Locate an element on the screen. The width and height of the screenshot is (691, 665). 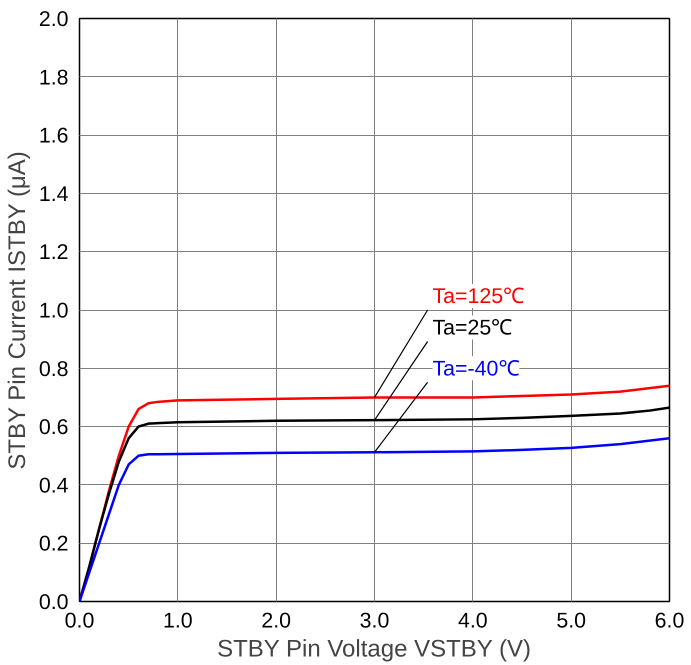
text: Ta=-40℃ is located at coordinates (476, 368).